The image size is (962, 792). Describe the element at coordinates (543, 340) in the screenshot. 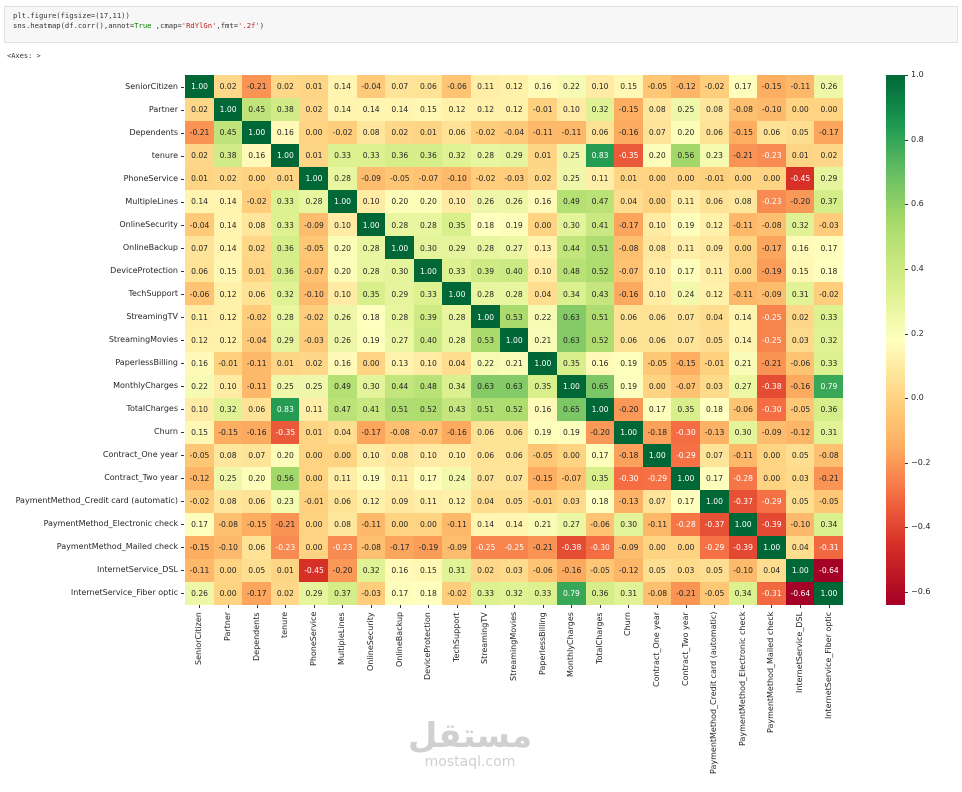

I see `heatmap-cell: 0.21` at that location.